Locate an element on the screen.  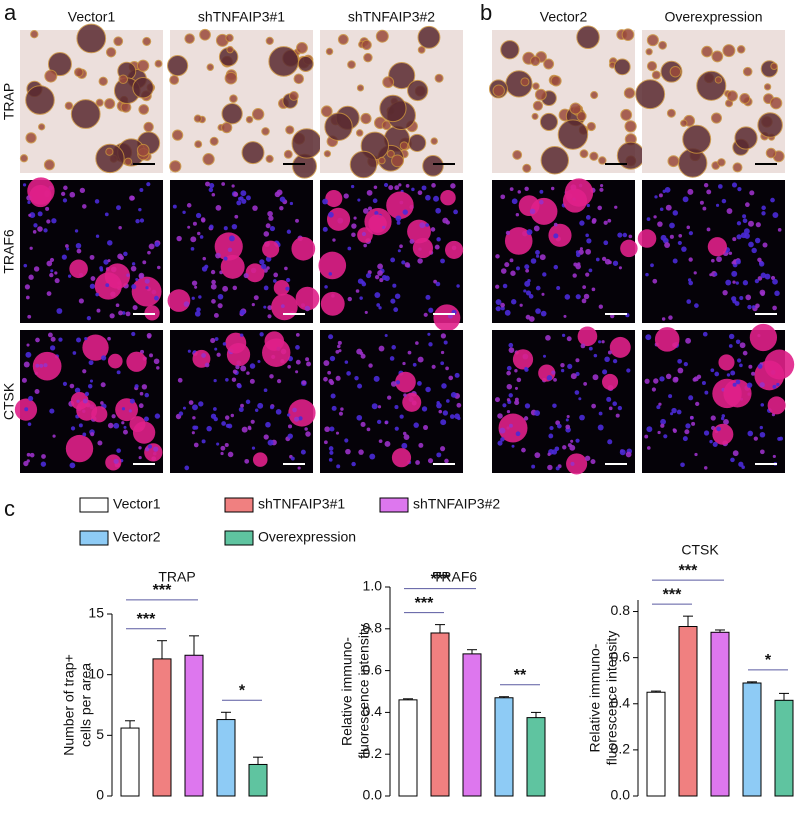
y-tick-label: 0.0 is located at coordinates (621, 795).